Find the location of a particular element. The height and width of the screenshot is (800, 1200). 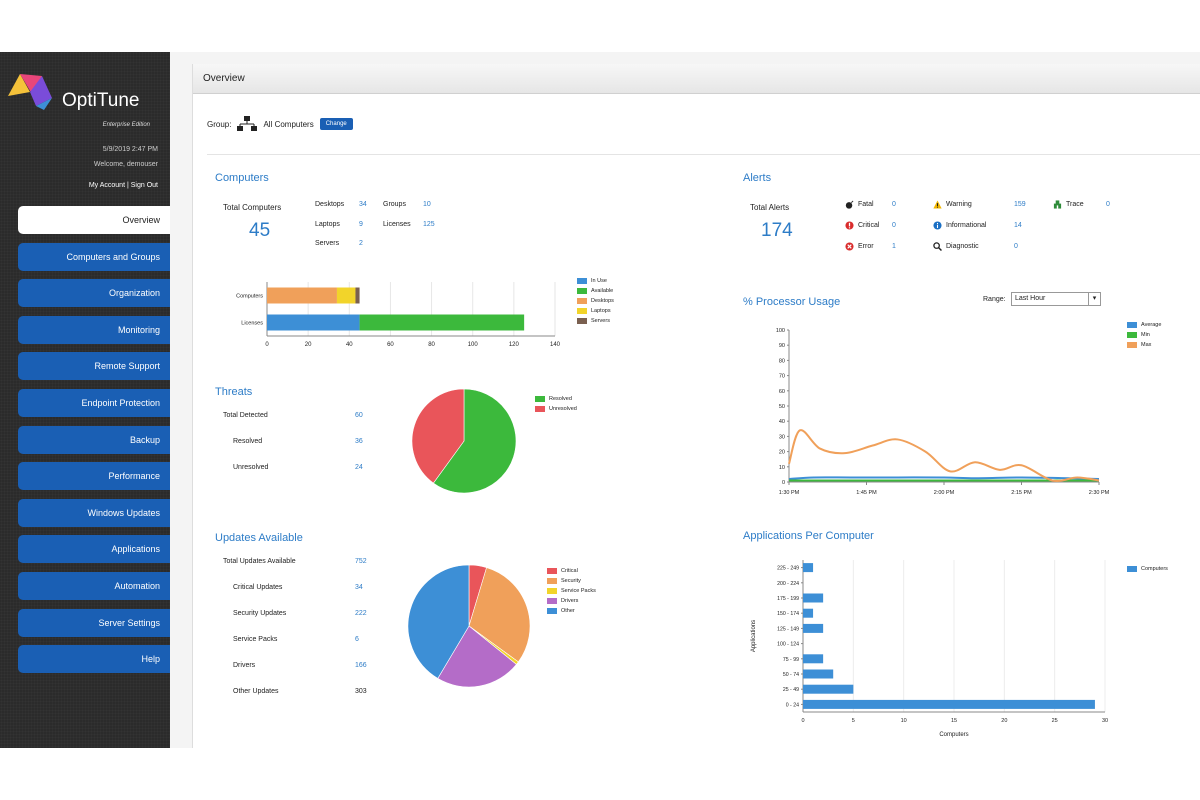

legend-label: Critical is located at coordinates (569, 571).